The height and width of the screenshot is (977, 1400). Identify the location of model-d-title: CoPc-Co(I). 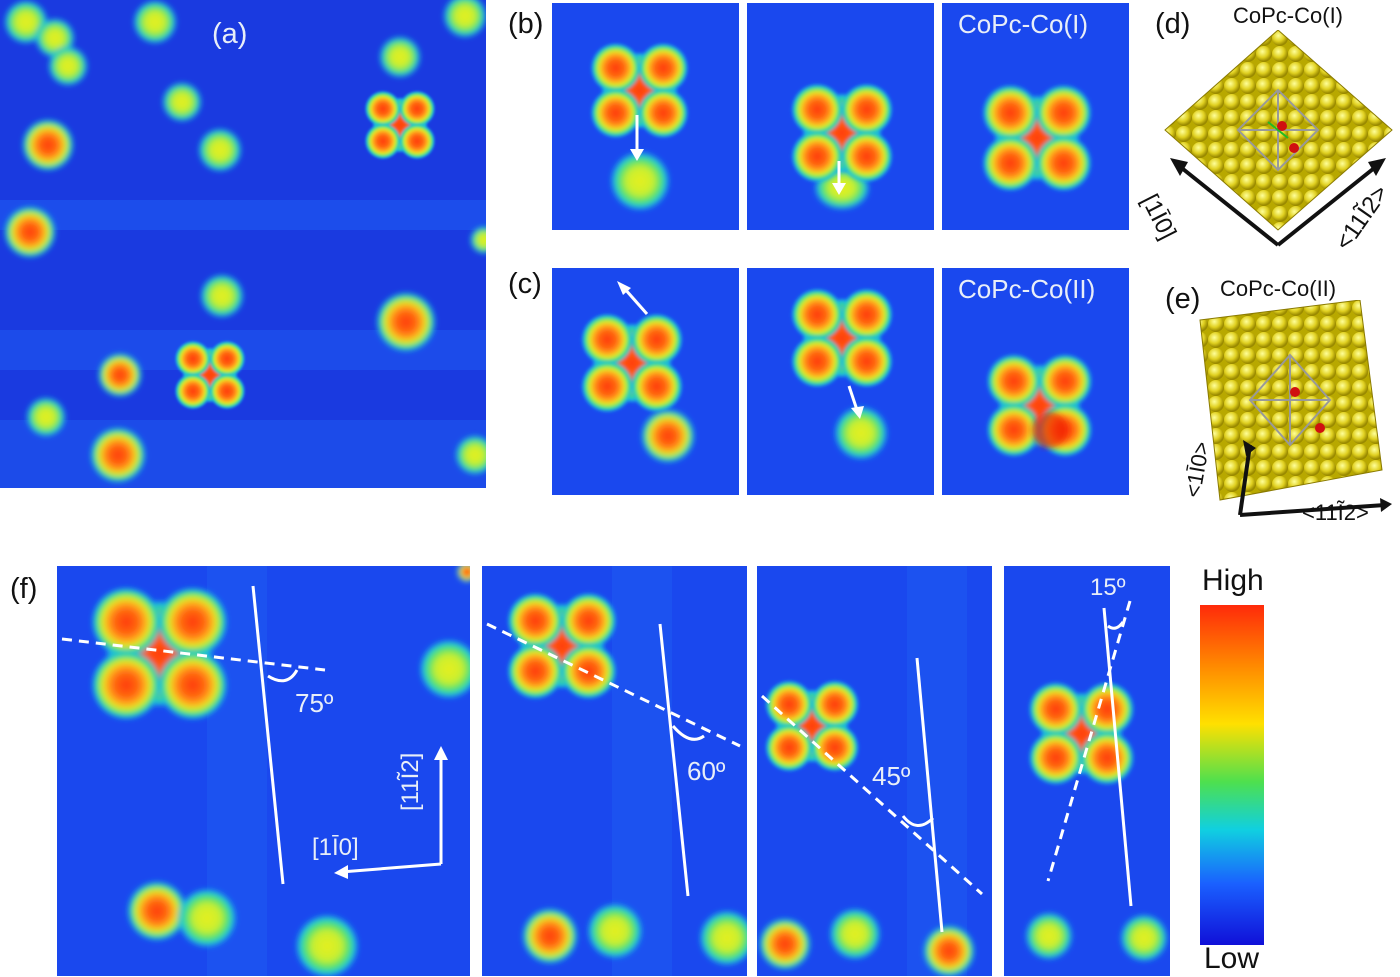
(1288, 15).